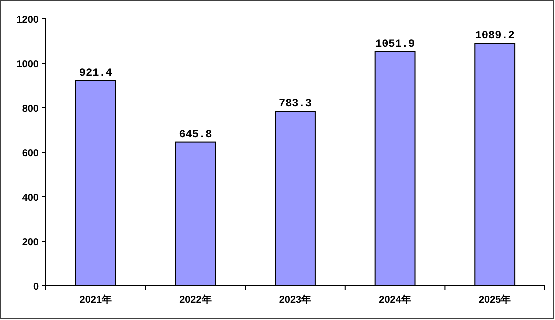  What do you see at coordinates (295, 104) in the screenshot?
I see `data-label: 783.3` at bounding box center [295, 104].